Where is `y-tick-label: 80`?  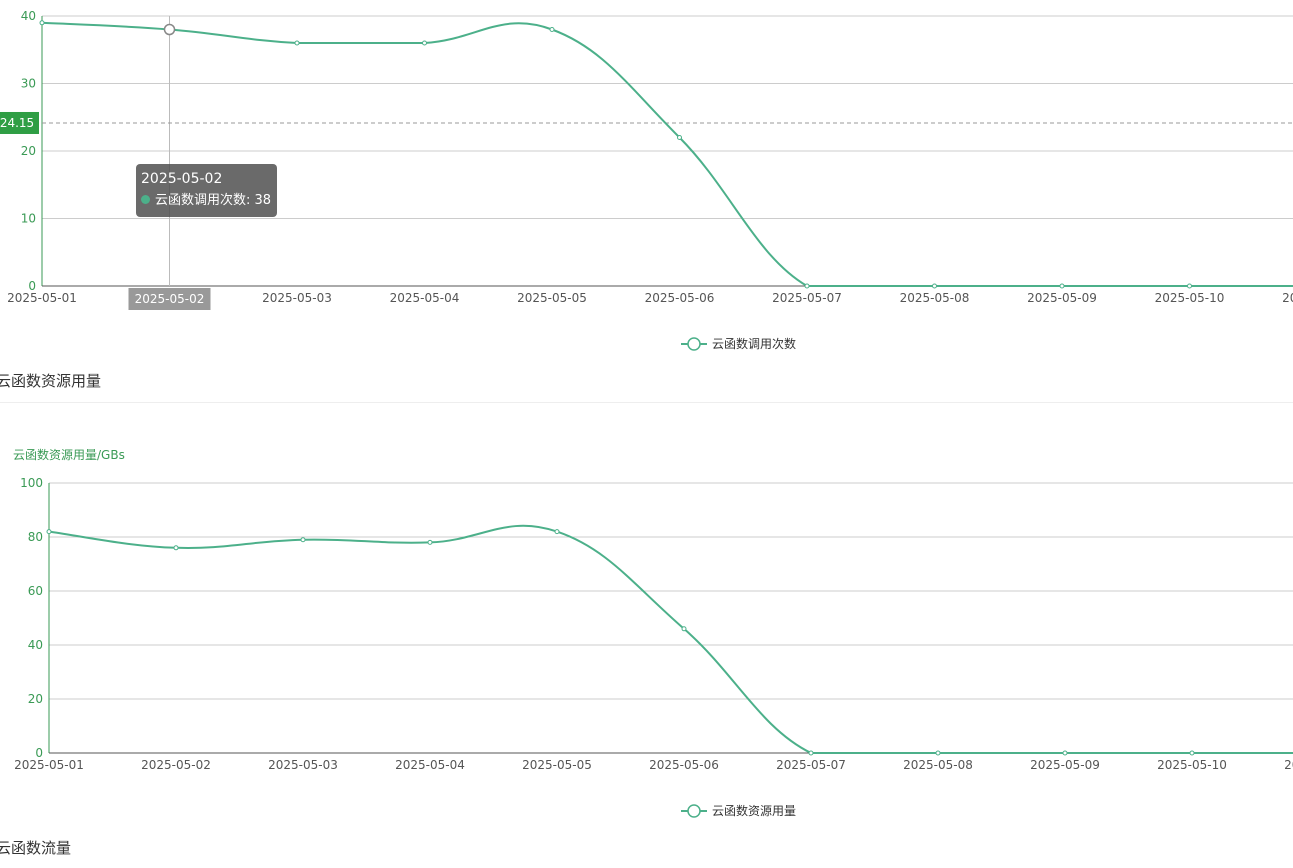
y-tick-label: 80 is located at coordinates (35, 537).